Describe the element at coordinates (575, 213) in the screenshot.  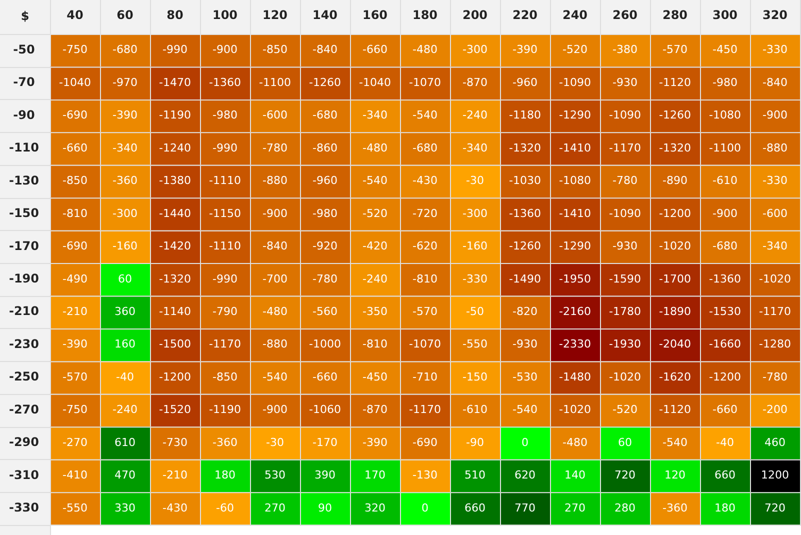
I see `data-label: -1410` at that location.